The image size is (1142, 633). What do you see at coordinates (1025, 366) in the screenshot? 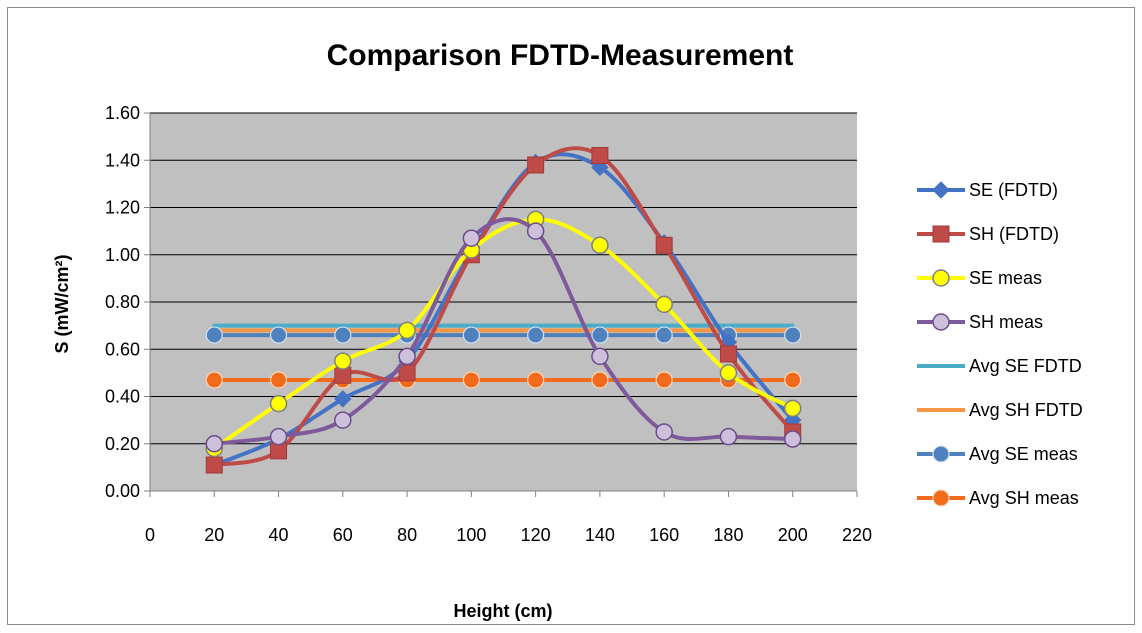
I see `legend-label: Avg SE FDTD` at bounding box center [1025, 366].